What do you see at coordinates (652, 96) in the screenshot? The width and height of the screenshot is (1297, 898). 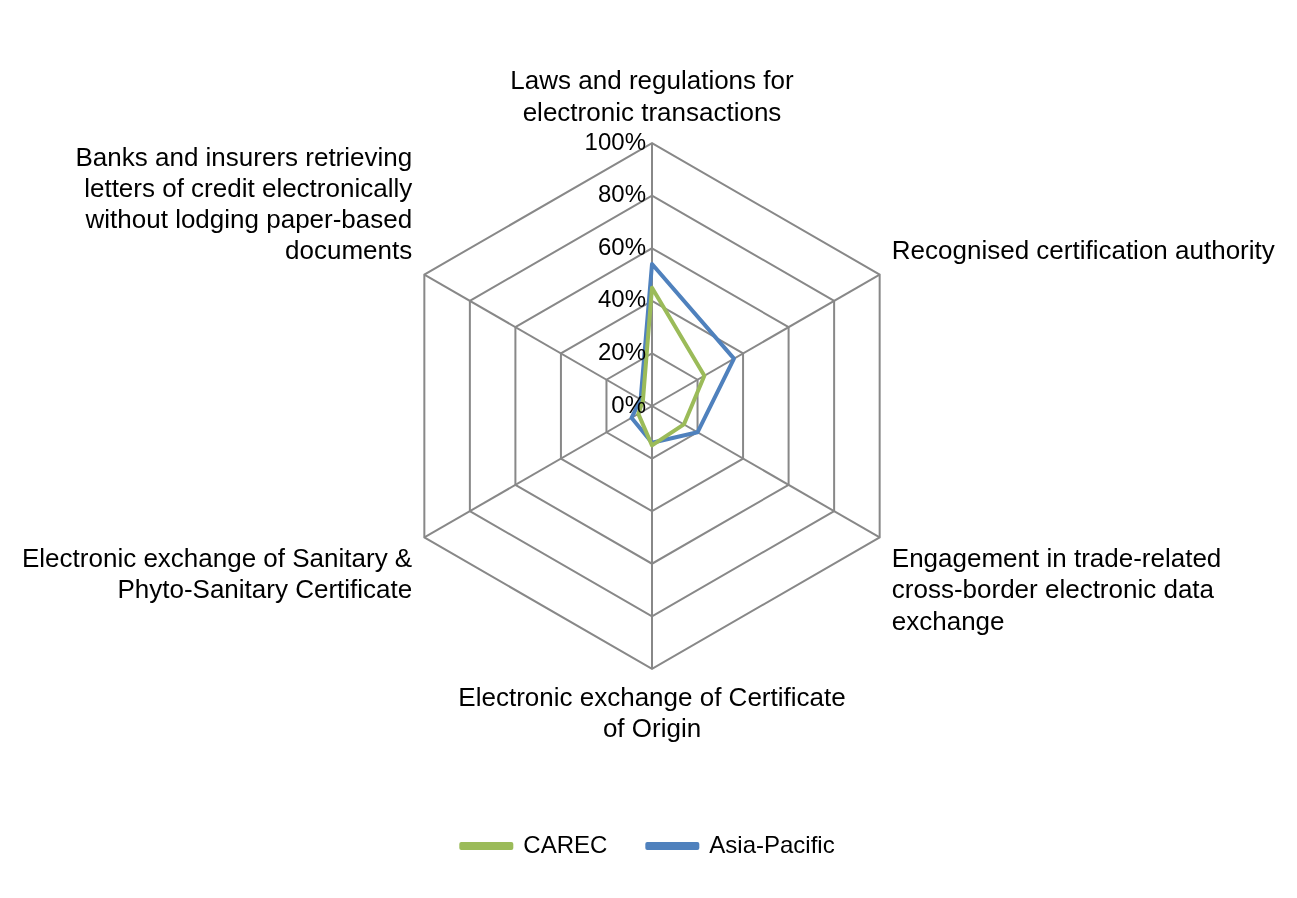 I see `spoke-label: Laws and regulations for electronic transactions` at bounding box center [652, 96].